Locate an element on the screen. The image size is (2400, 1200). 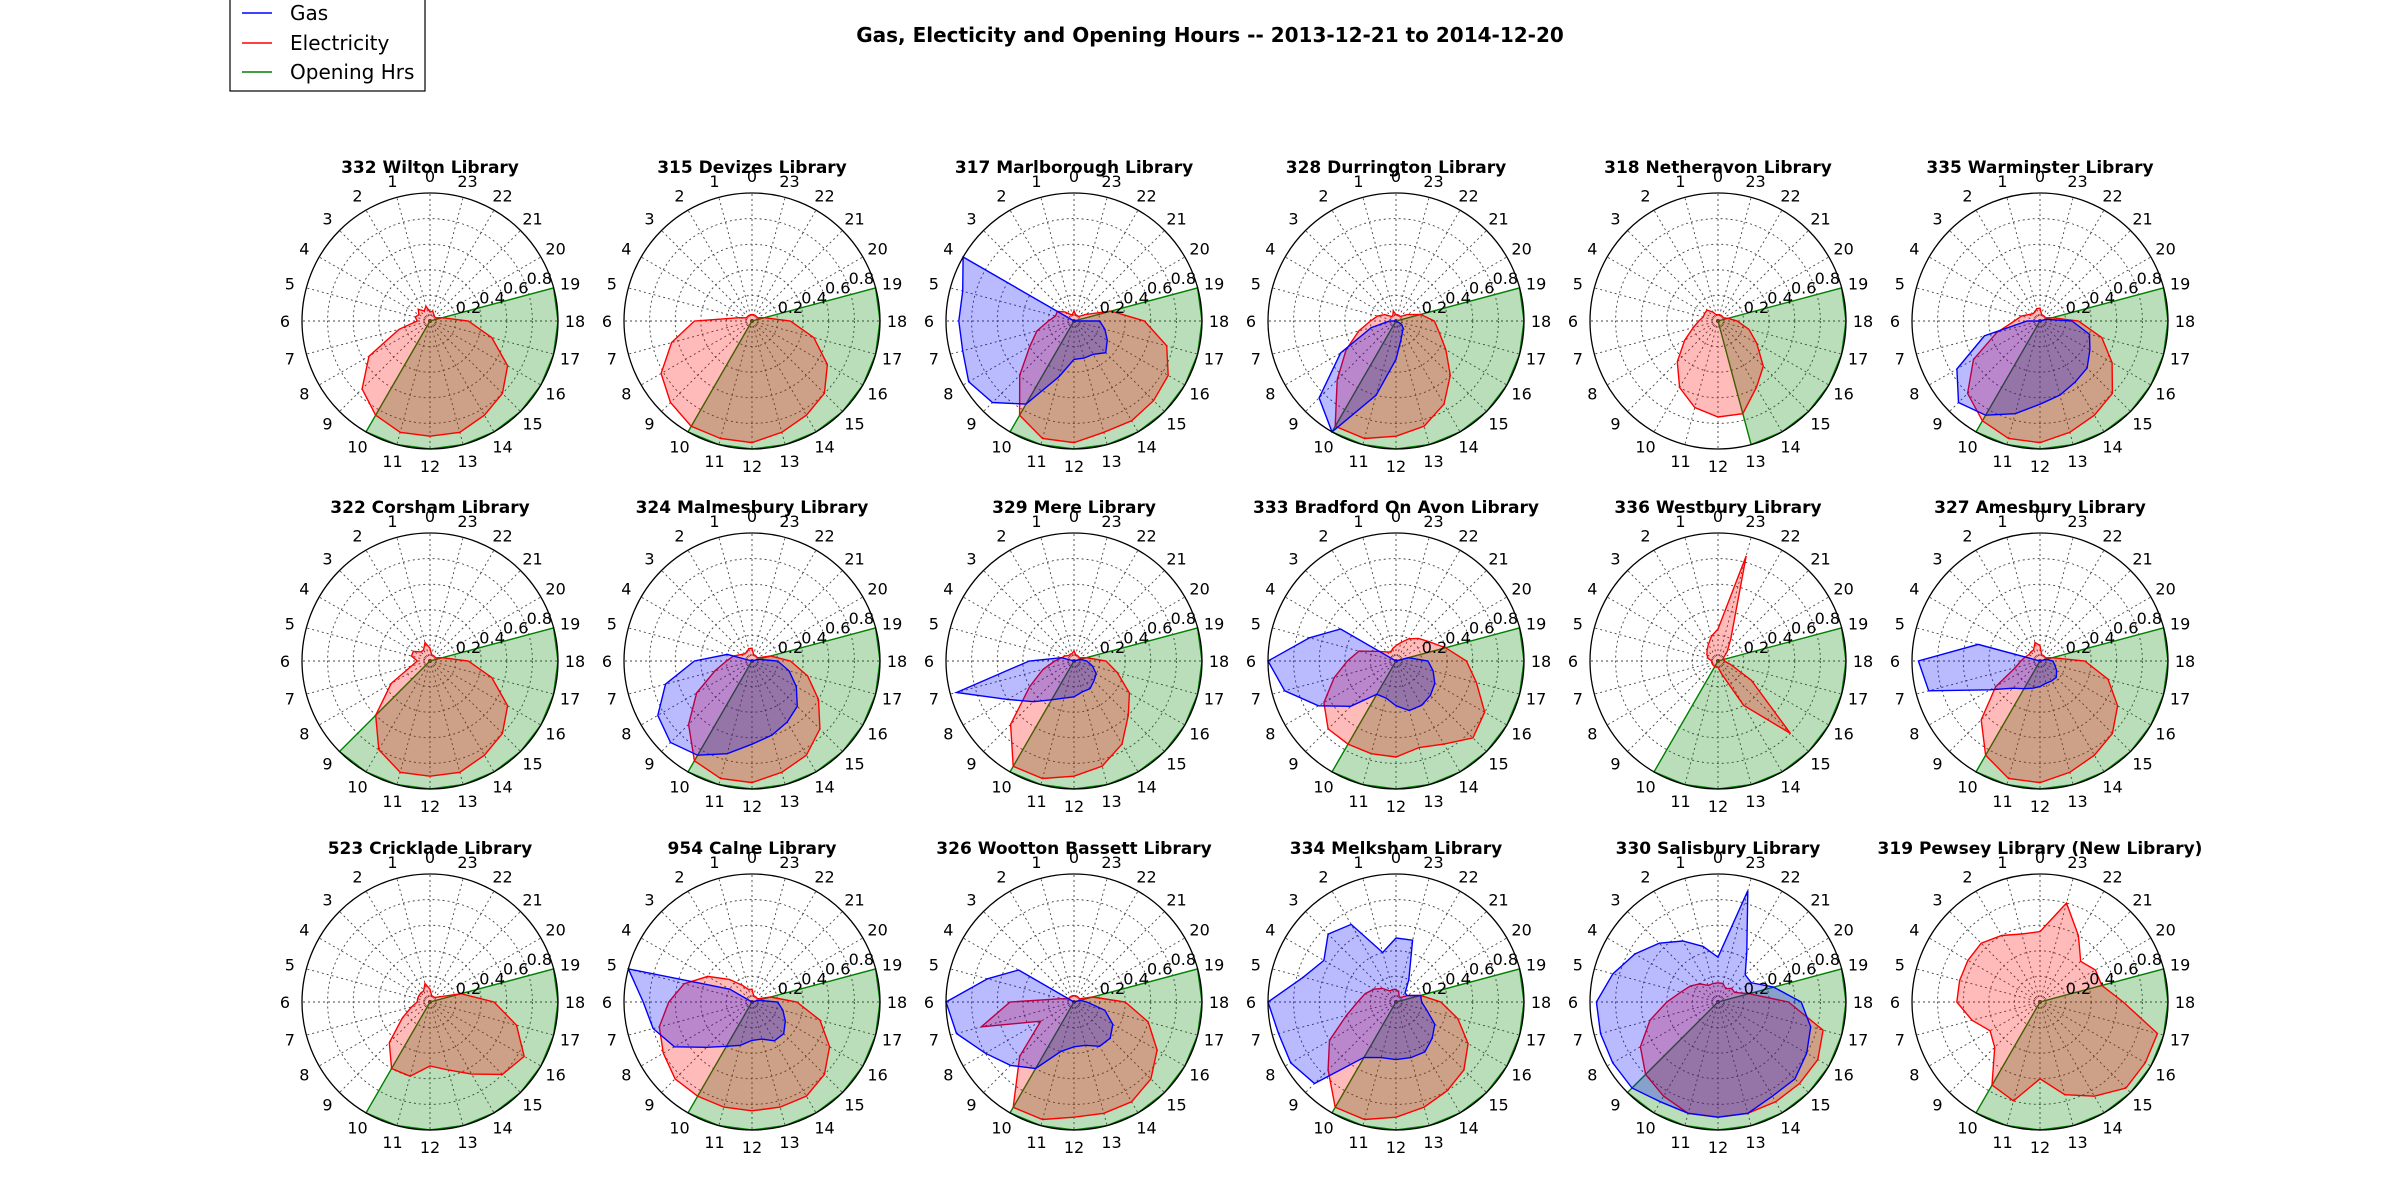
hour-tick-label: 14 is located at coordinates (1468, 787).